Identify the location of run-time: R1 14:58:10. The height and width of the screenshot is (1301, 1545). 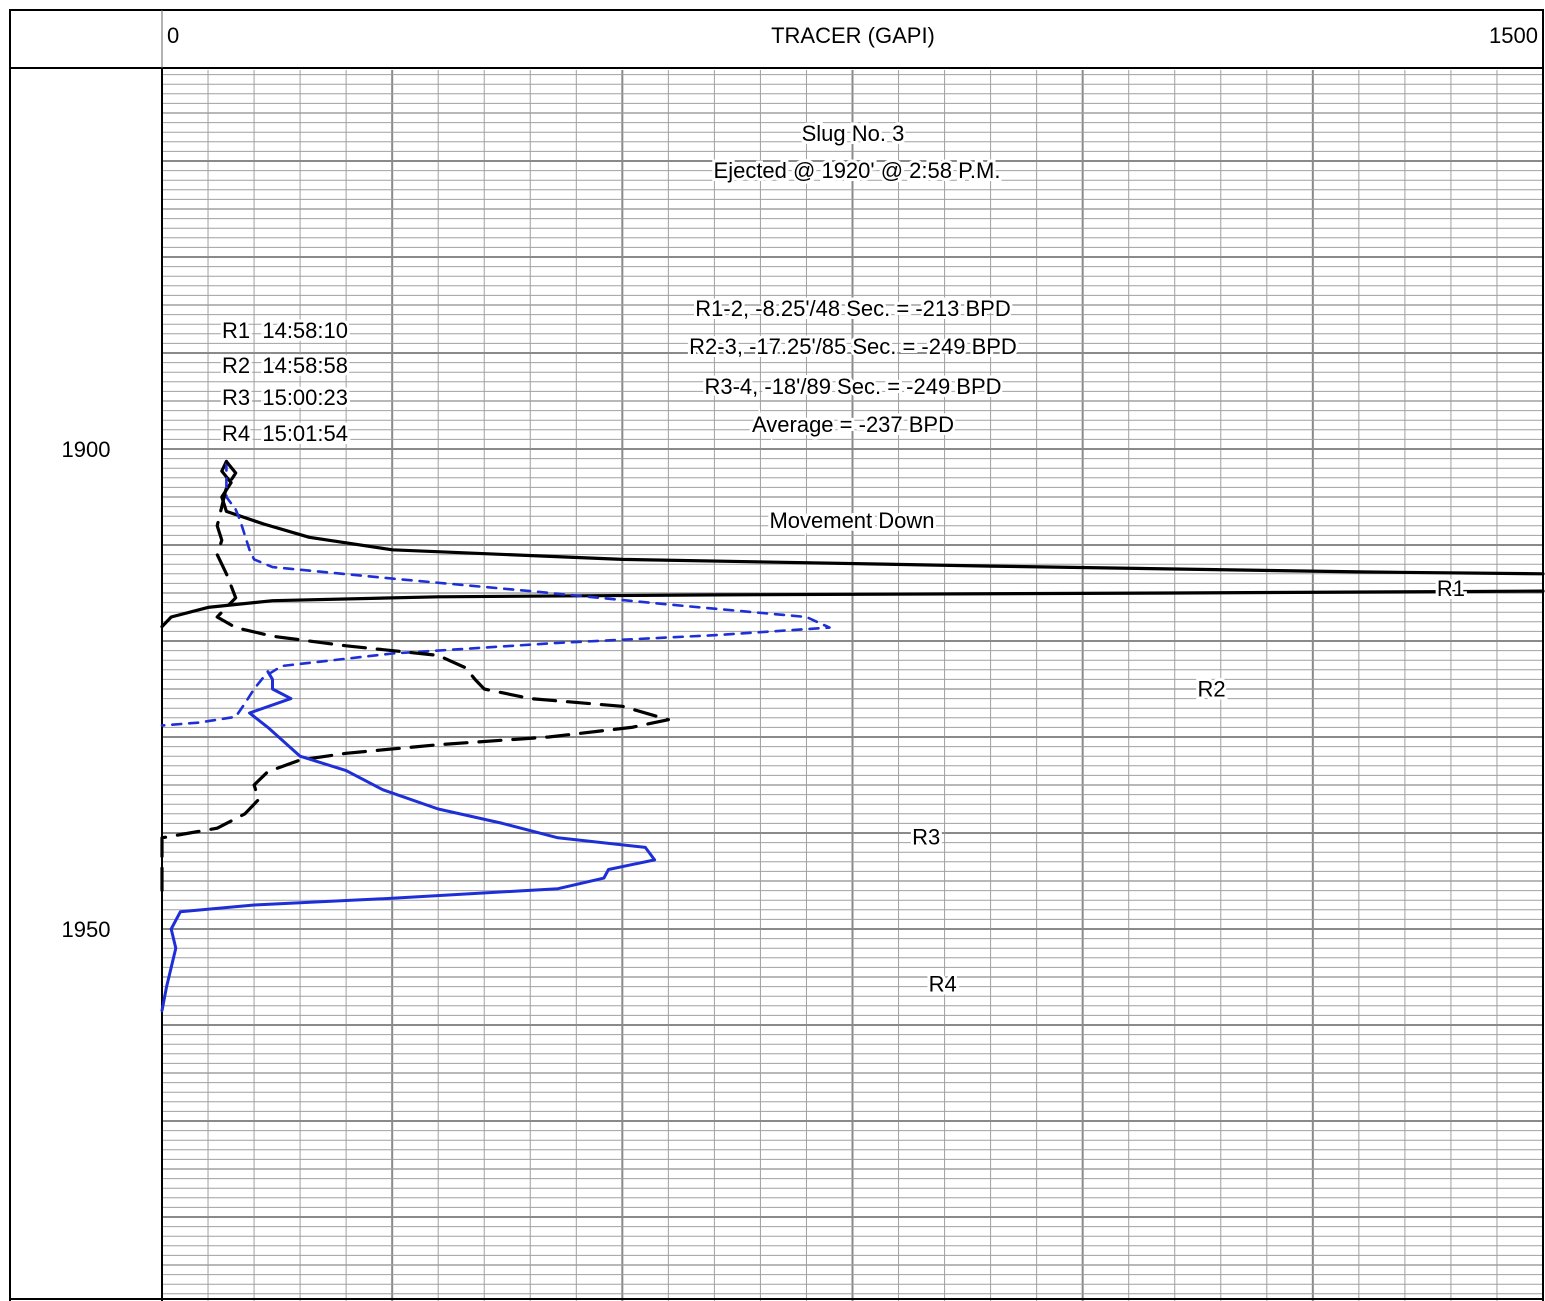
(285, 330).